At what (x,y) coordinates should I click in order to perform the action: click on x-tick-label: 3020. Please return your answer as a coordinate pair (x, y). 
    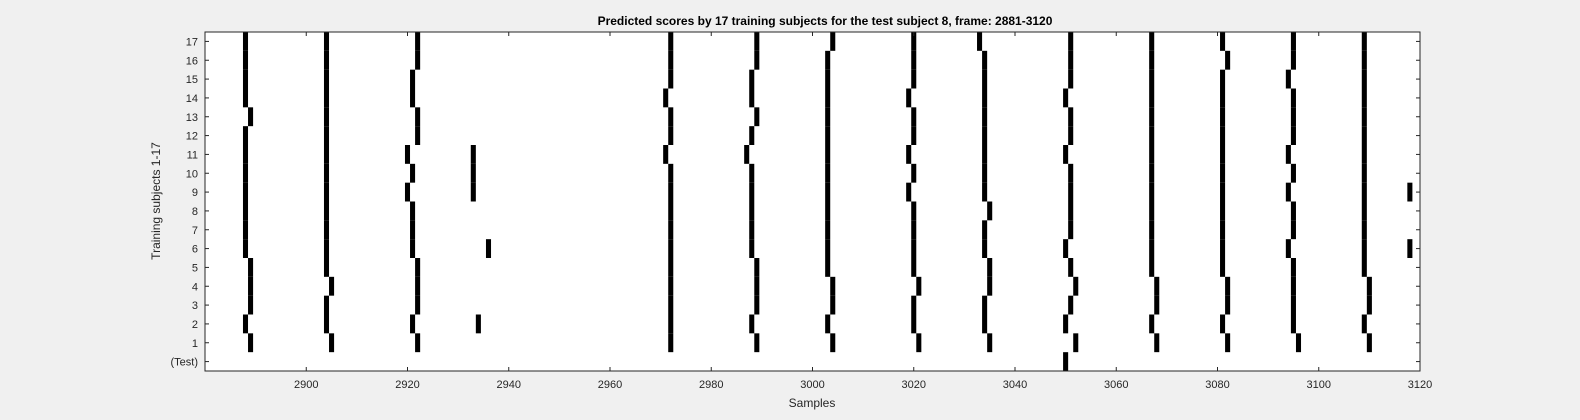
    Looking at the image, I should click on (914, 385).